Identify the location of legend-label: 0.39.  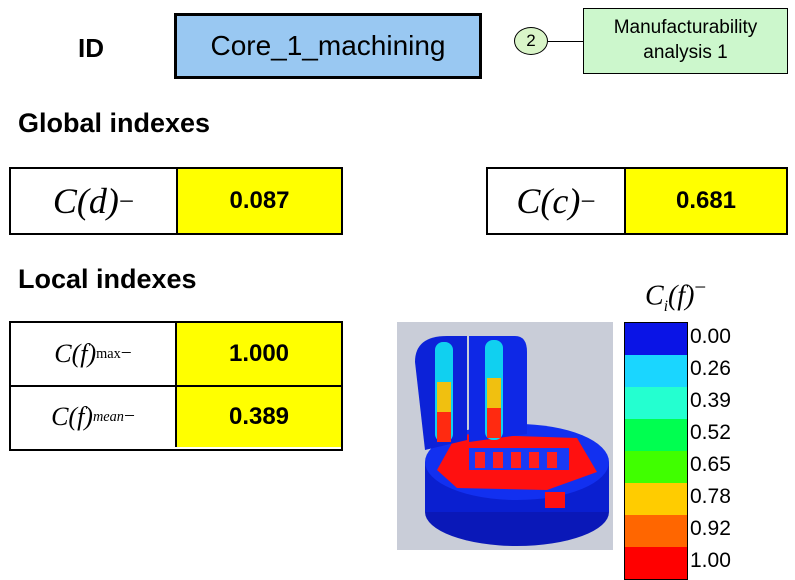
(710, 400).